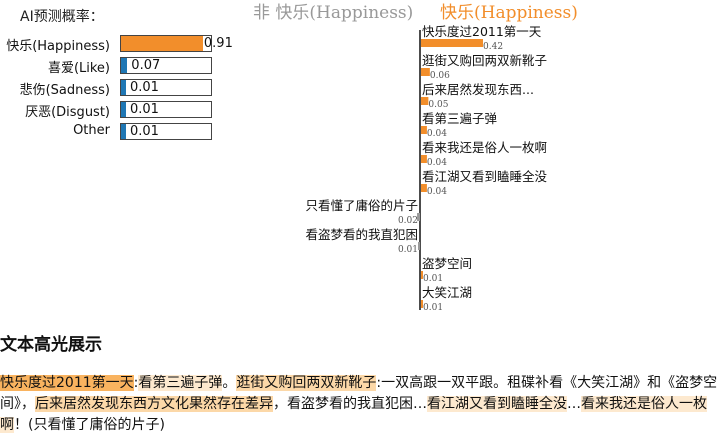 Image resolution: width=720 pixels, height=436 pixels. What do you see at coordinates (493, 47) in the screenshot?
I see `bar-value: 0.42` at bounding box center [493, 47].